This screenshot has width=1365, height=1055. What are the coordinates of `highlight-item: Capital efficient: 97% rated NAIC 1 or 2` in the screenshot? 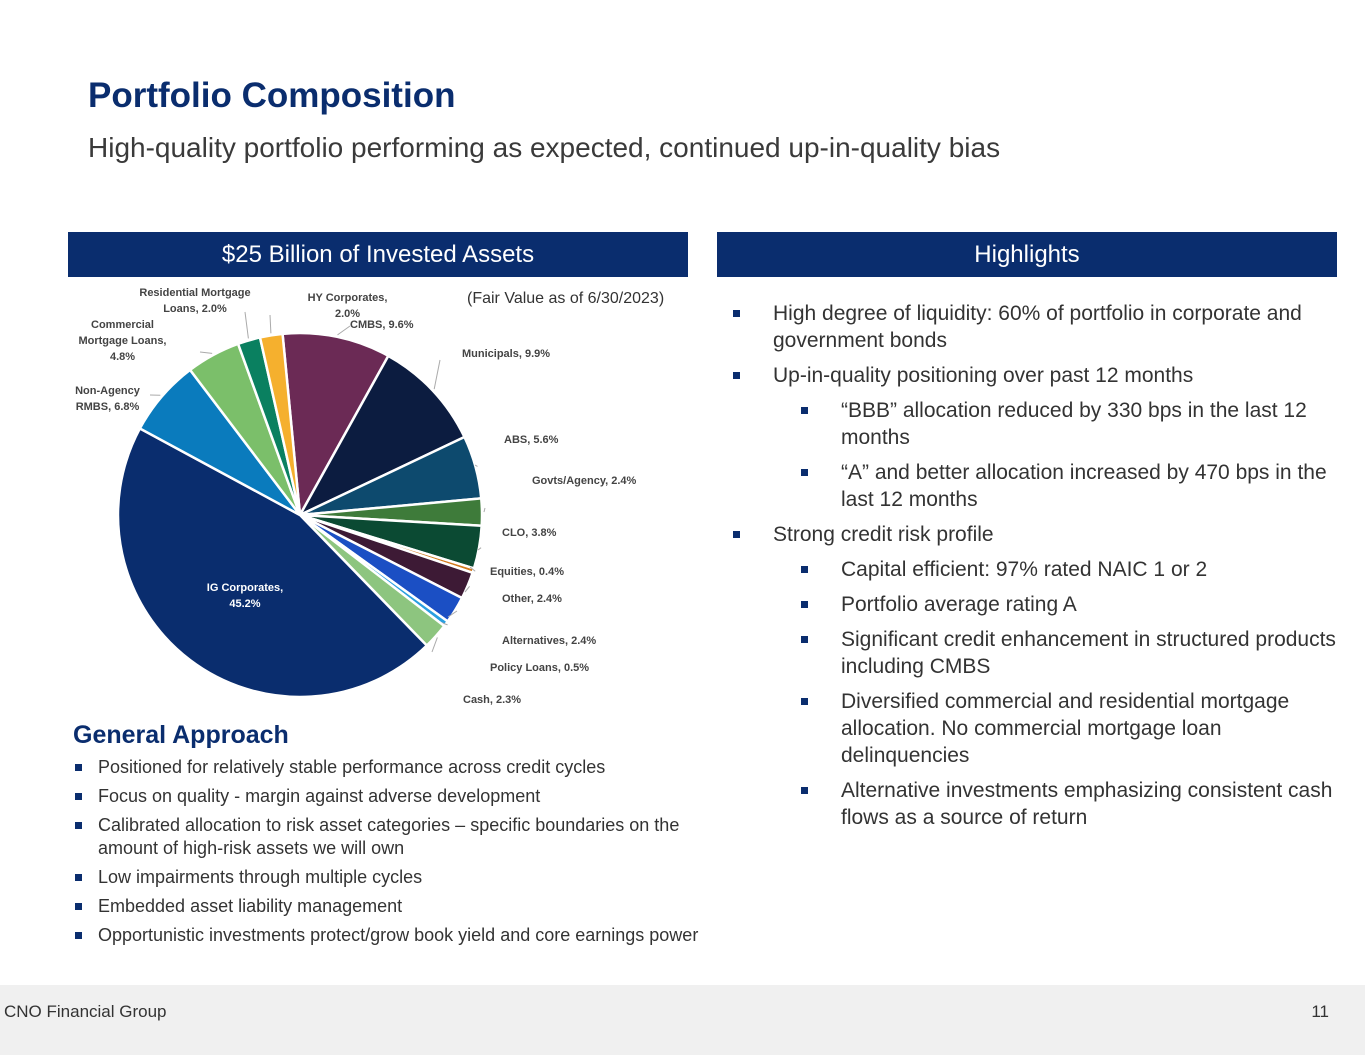 It's located at (1035, 569).